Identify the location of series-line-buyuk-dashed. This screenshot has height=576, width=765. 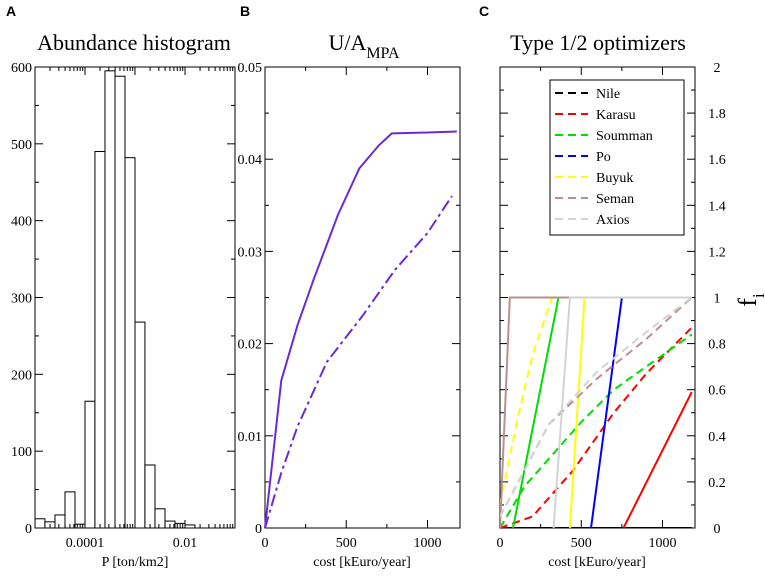
(526, 401).